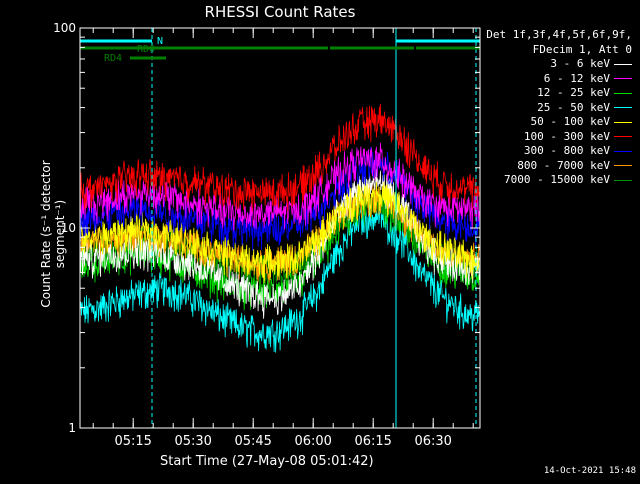  I want to click on legend-header-1: Det 1f,3f,4f,5f,6f,9f,, so click(559, 34).